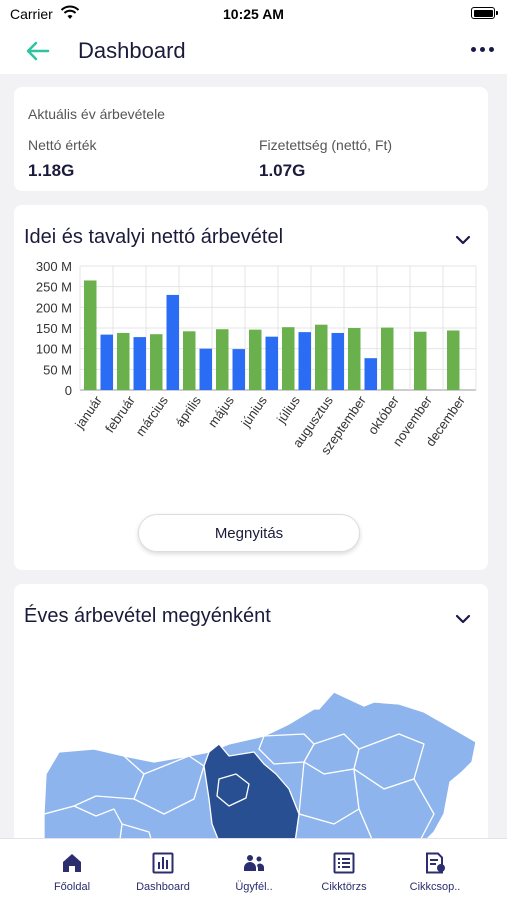  What do you see at coordinates (254, 887) in the screenshot?
I see `tab-customers-label: Ügyfél..` at bounding box center [254, 887].